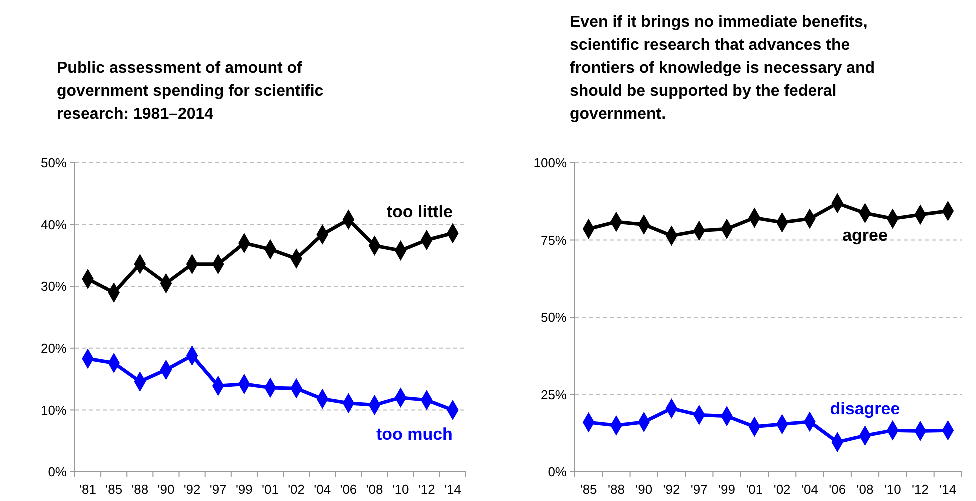 The image size is (976, 501). Describe the element at coordinates (865, 409) in the screenshot. I see `series-label: disagree` at that location.